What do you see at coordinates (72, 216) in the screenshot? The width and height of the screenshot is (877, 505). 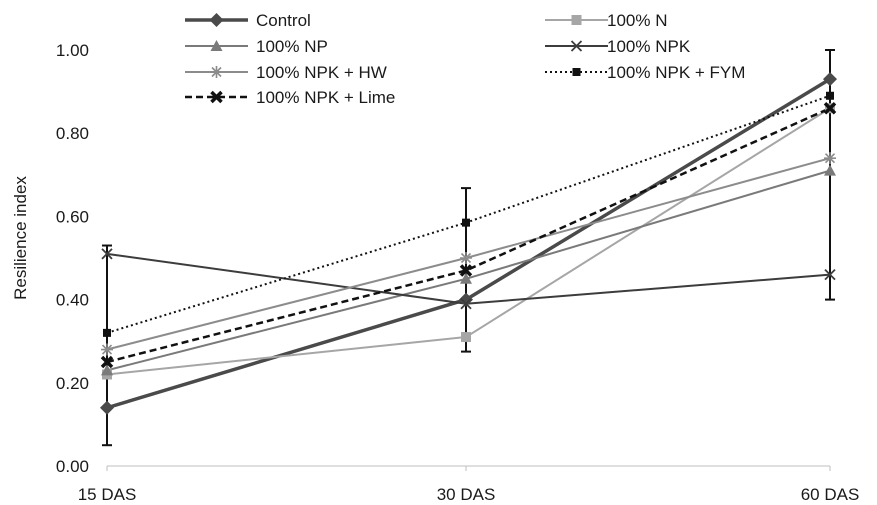 I see `y-tick-label: 0.60` at bounding box center [72, 216].